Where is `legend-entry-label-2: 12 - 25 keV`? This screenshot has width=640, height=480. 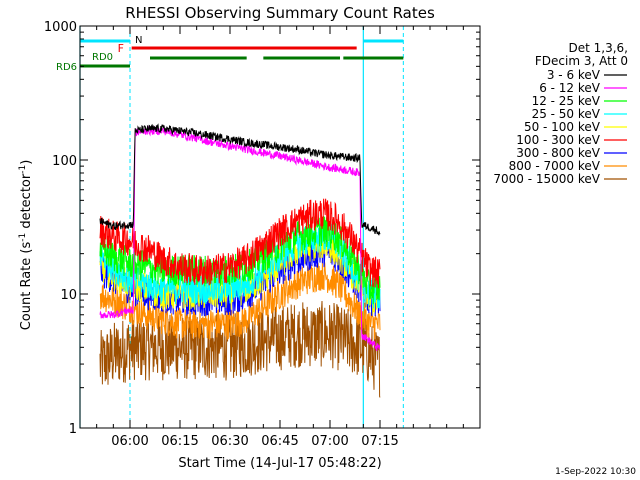 legend-entry-label-2: 12 - 25 keV is located at coordinates (566, 101).